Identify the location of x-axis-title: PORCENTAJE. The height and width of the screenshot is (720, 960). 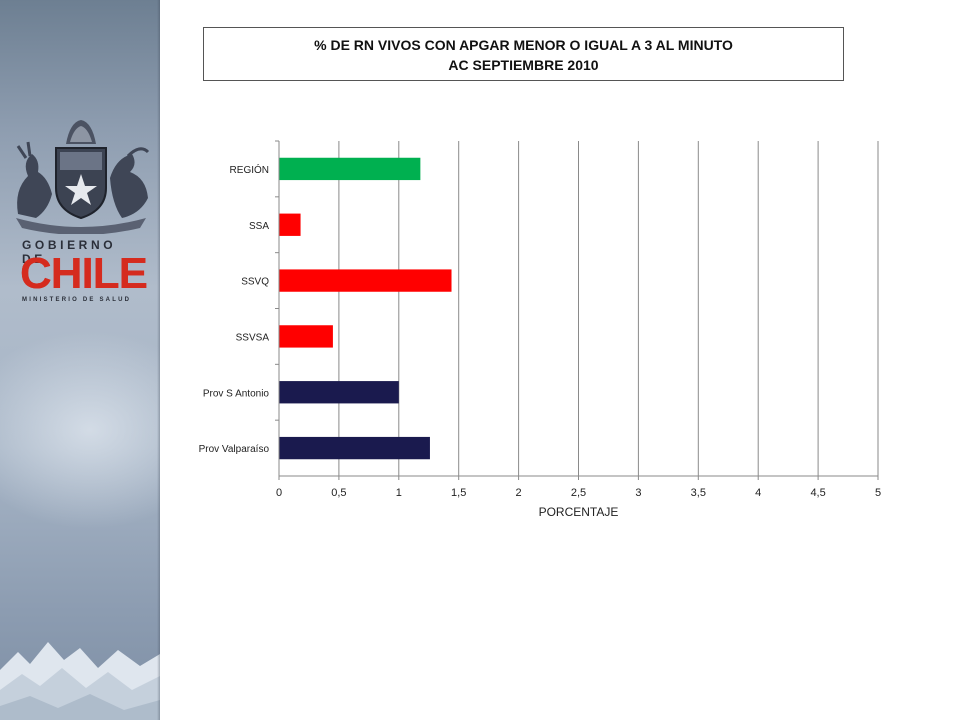
(579, 512).